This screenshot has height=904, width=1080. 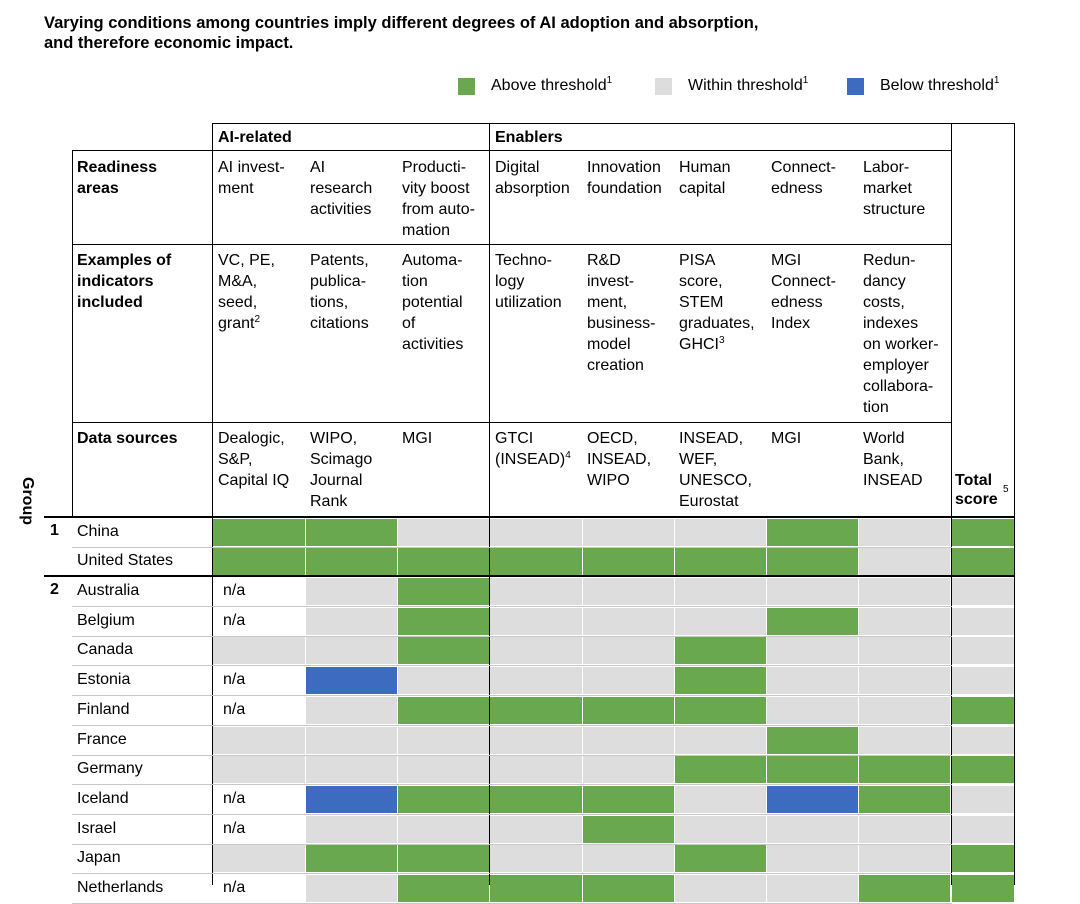 What do you see at coordinates (512, 244) in the screenshot?
I see `rule-under-readiness` at bounding box center [512, 244].